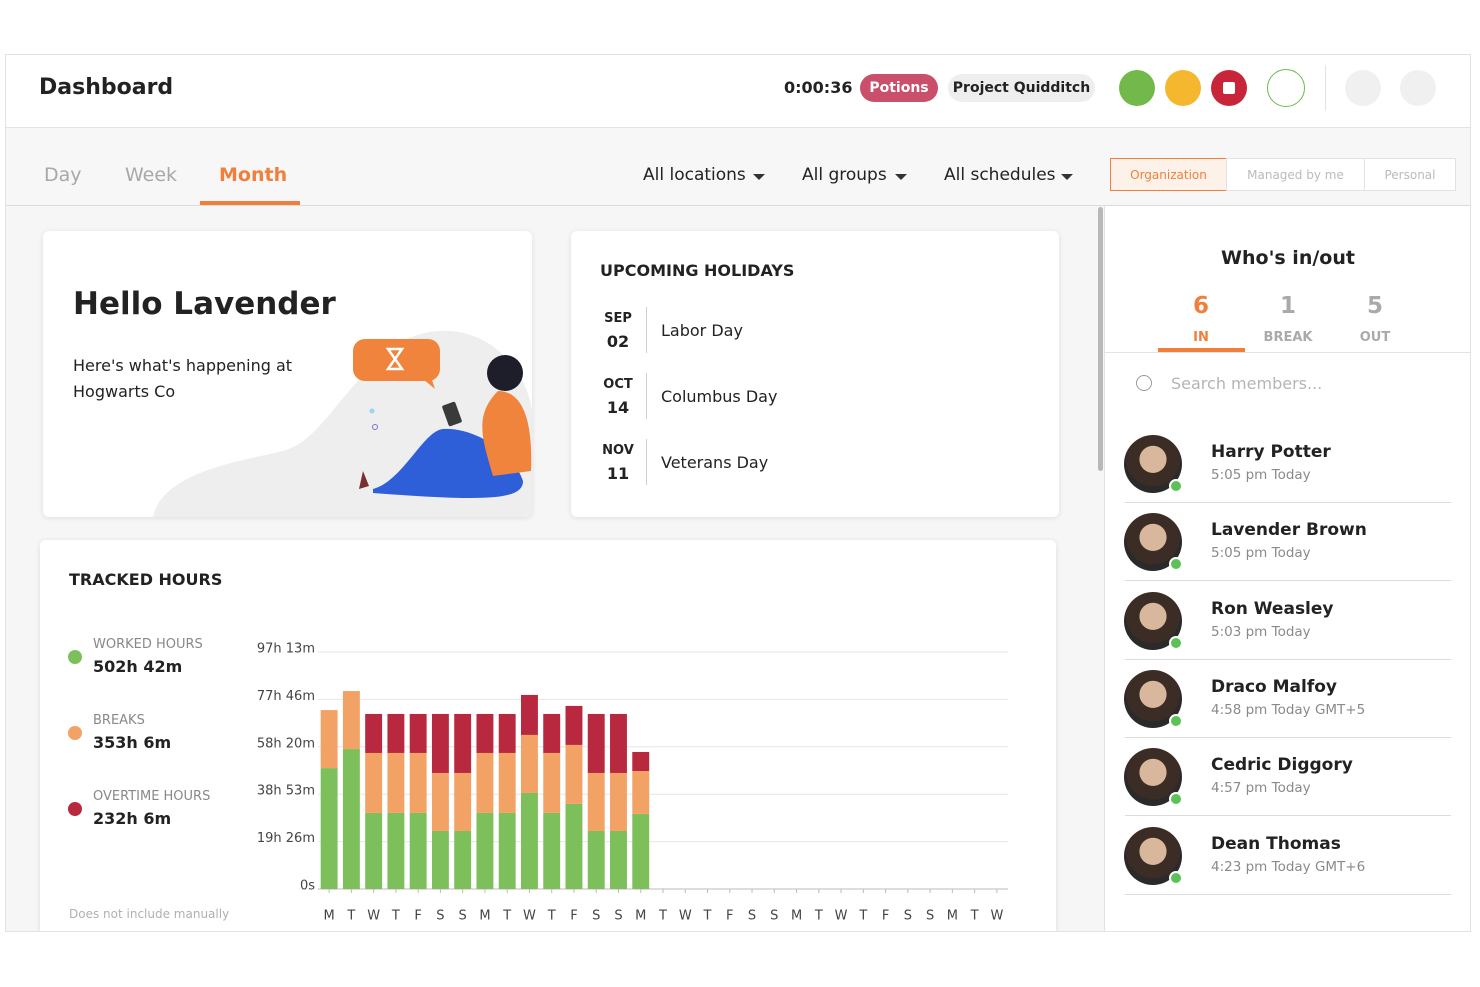  I want to click on search-icon, so click(1144, 383).